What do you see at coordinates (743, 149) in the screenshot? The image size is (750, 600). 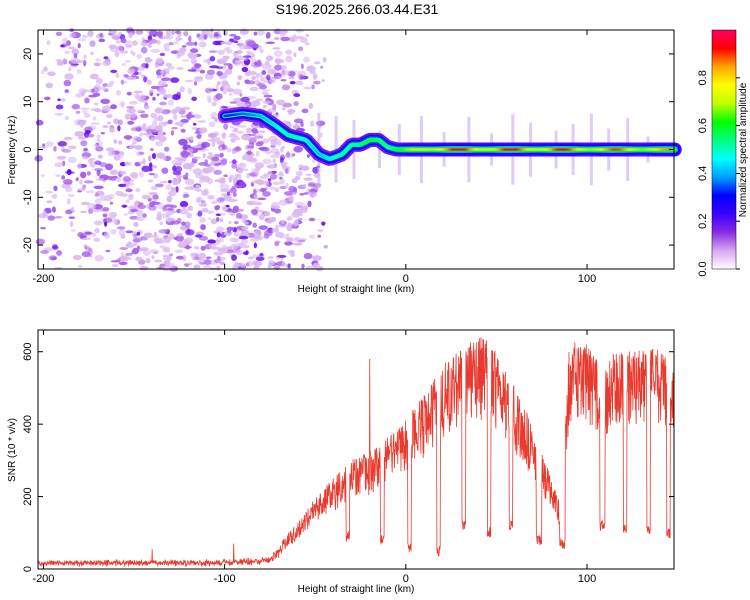 I see `colorbar-label: Normalized spectral amplitude` at bounding box center [743, 149].